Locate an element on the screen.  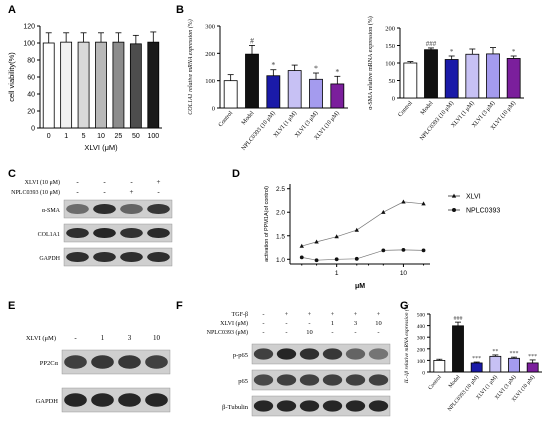
y-tick-label: 20 is located at coordinates (31, 112).